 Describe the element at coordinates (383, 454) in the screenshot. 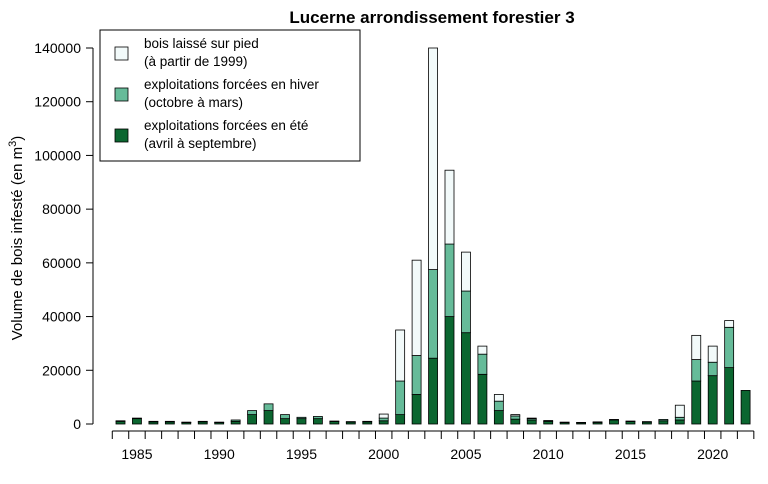

I see `x-tick-label: 2000` at that location.